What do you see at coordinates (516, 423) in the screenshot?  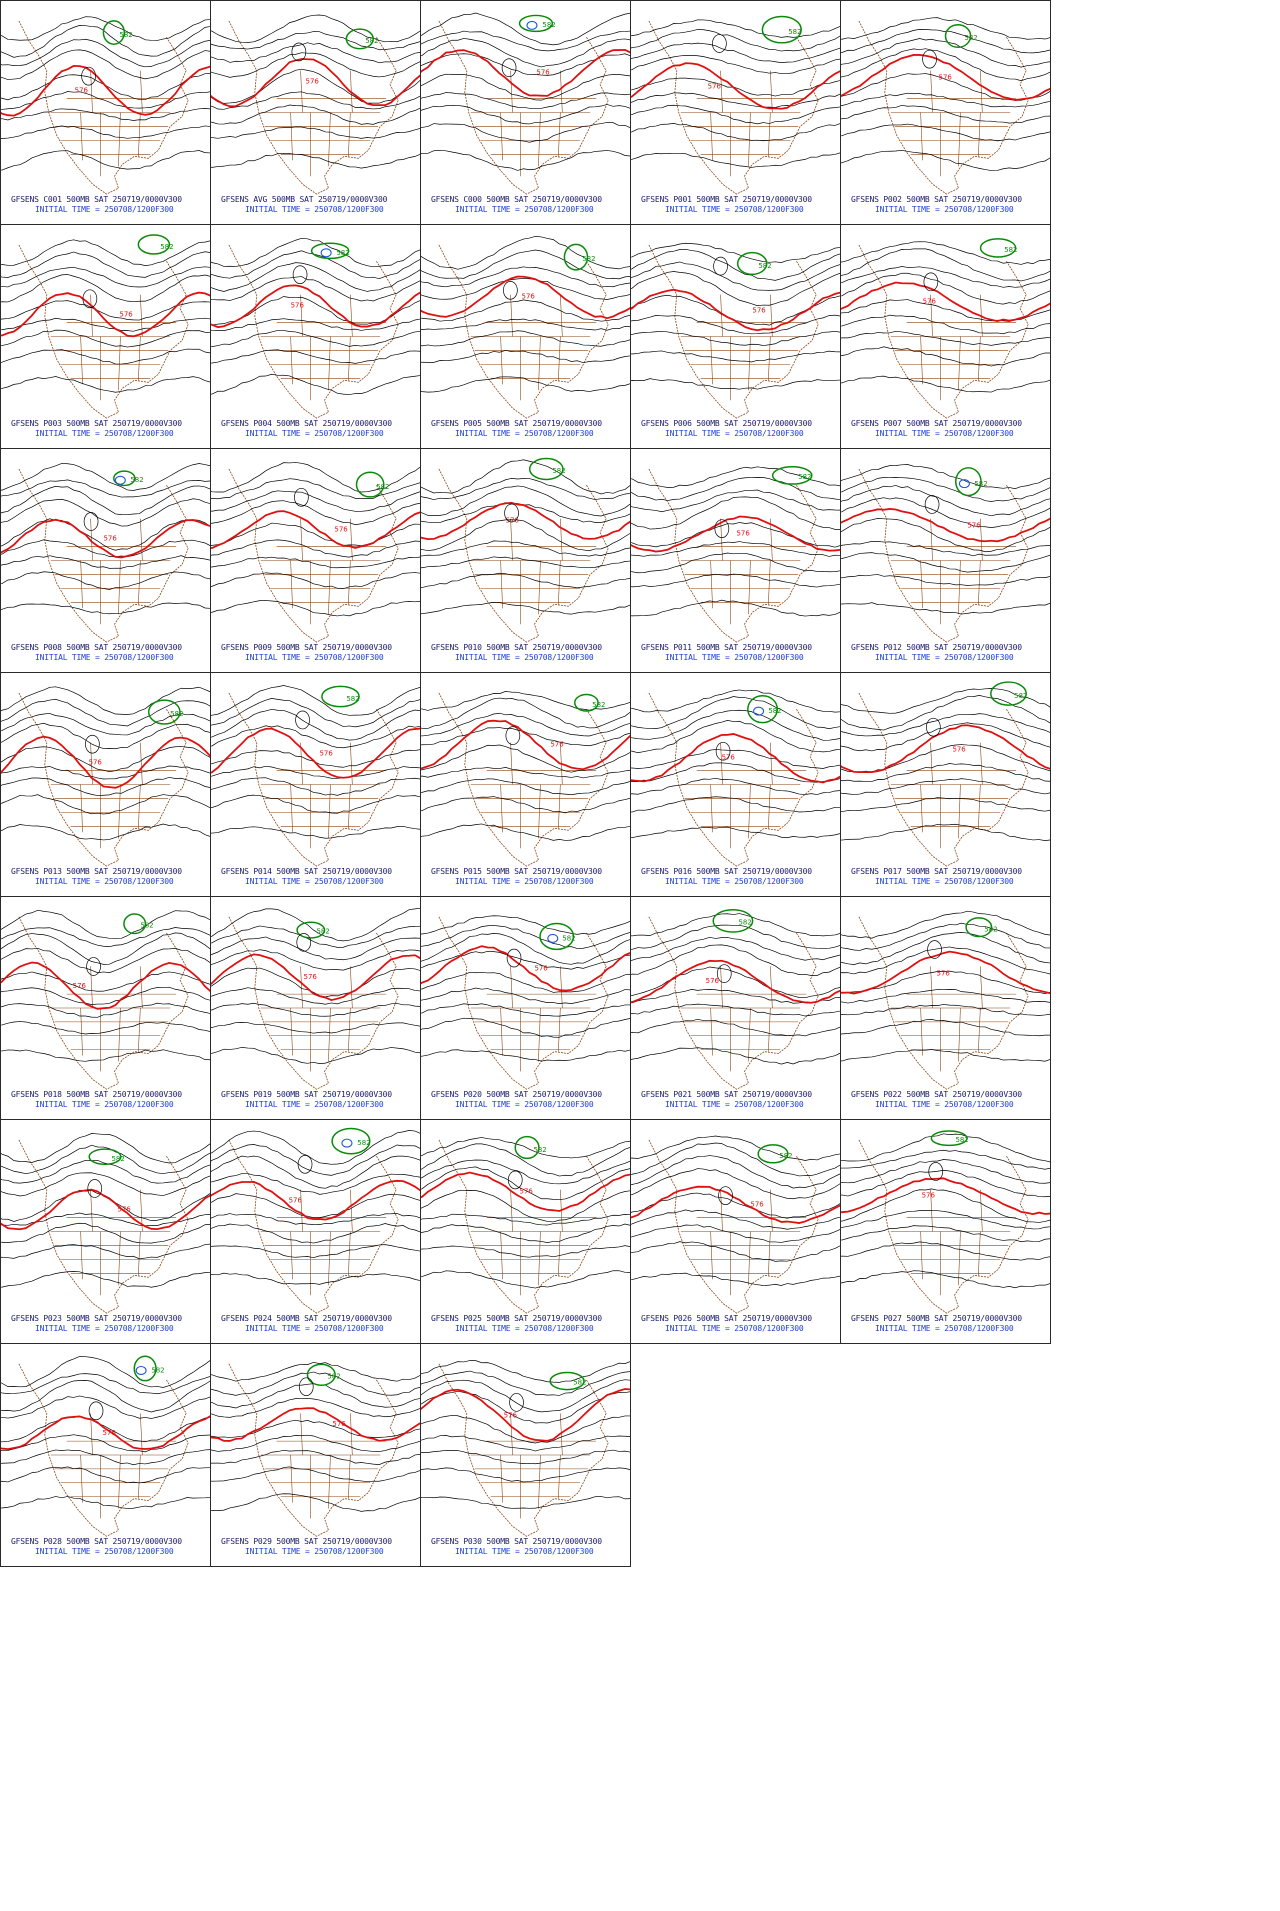 I see `panel-title: GFSENS P005 500MB SAT 250719/0000V300` at bounding box center [516, 423].